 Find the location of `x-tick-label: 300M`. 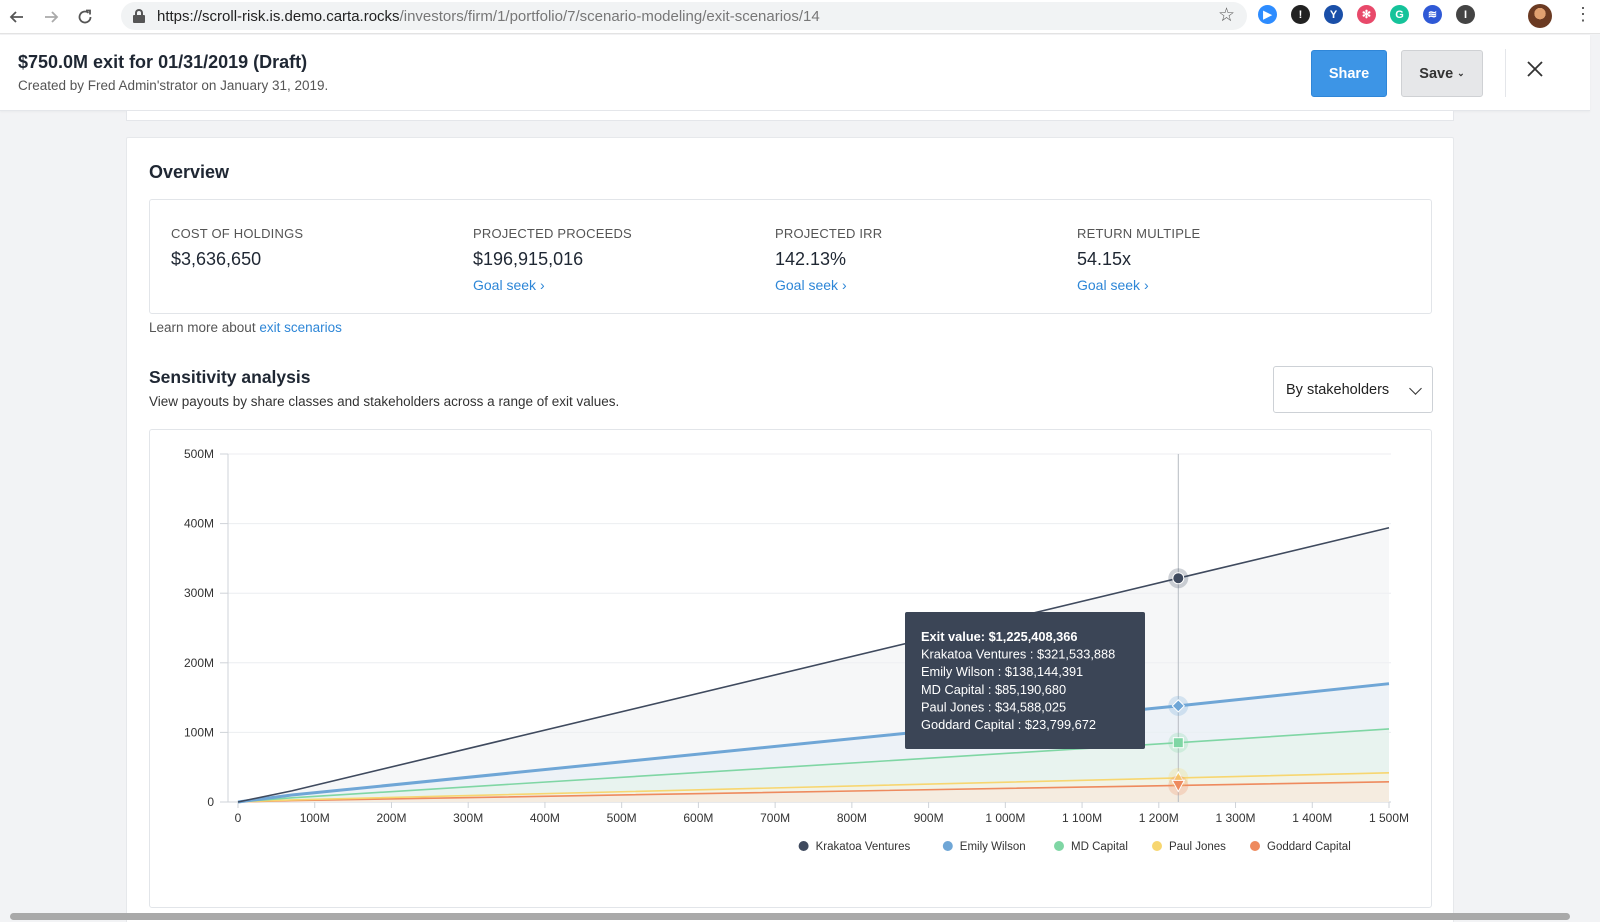

x-tick-label: 300M is located at coordinates (468, 818).